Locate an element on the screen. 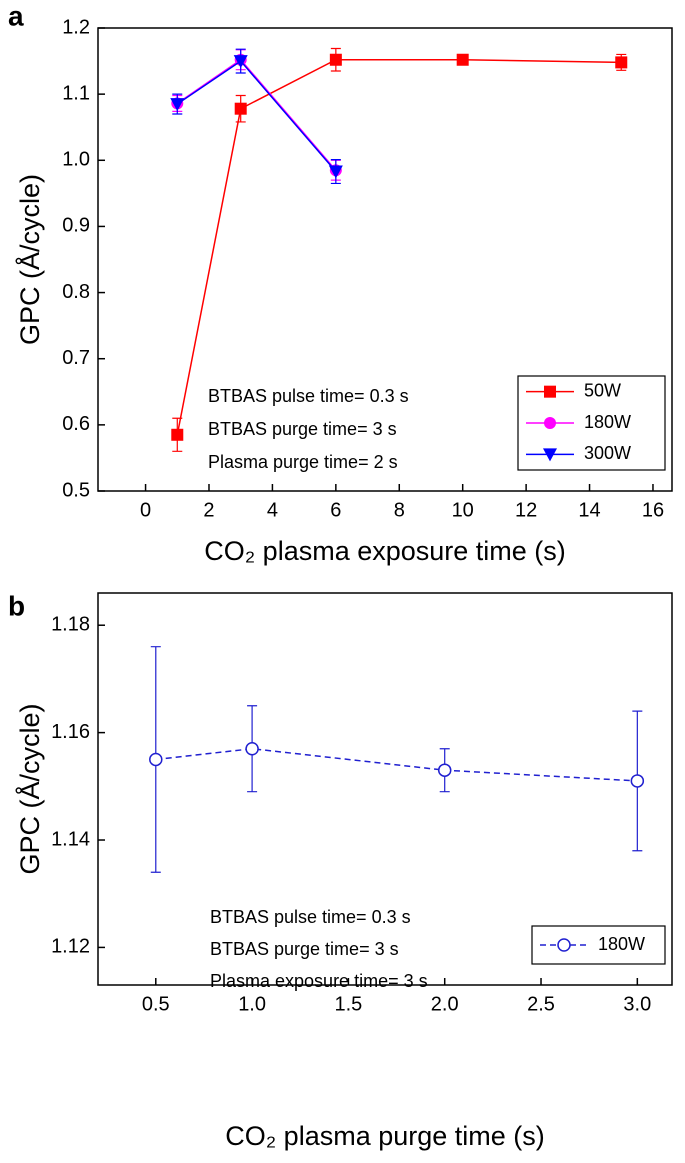 This screenshot has height=1163, width=685. legend-label: 300W is located at coordinates (607, 453).